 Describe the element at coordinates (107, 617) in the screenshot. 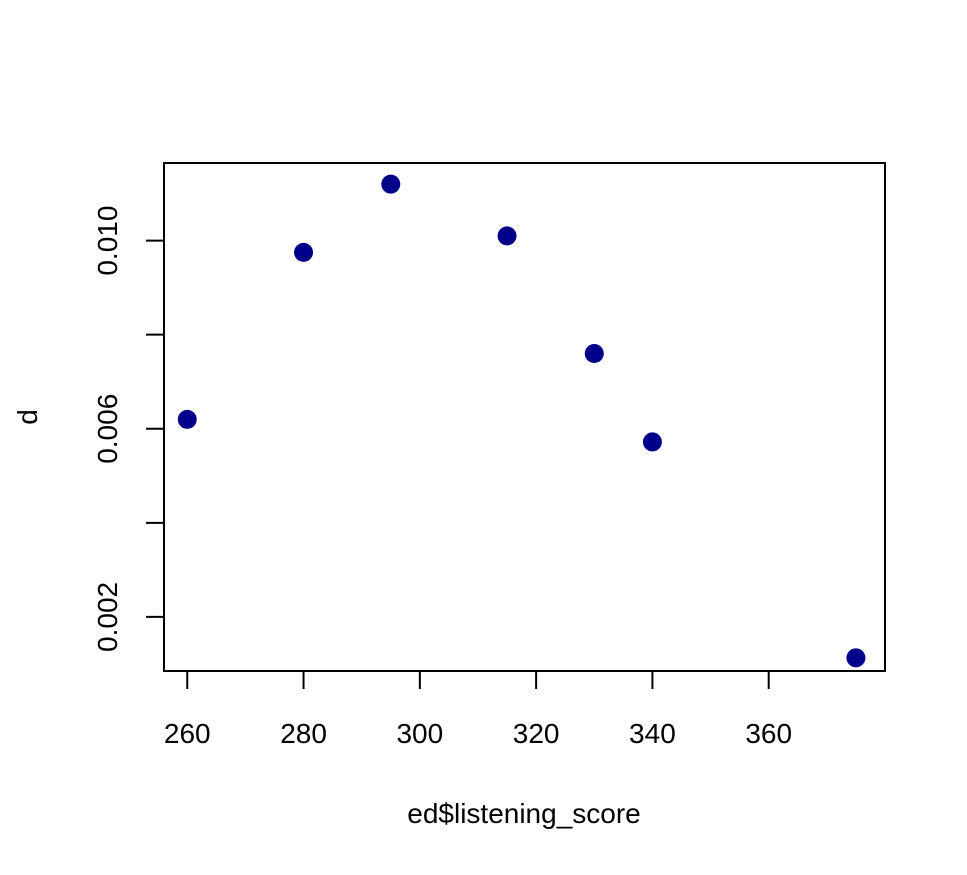

I see `y-tick-label: 0.002` at that location.